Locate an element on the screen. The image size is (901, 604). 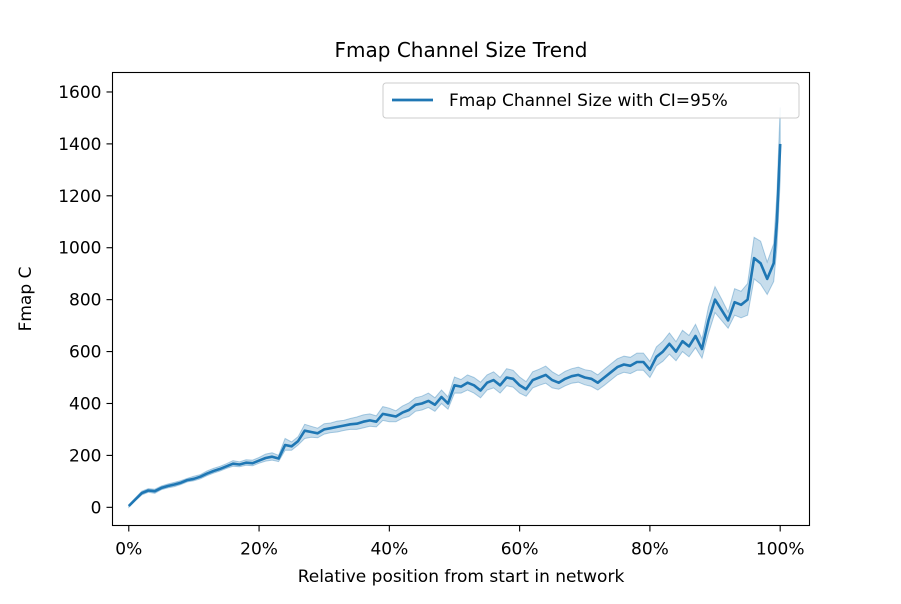
legend-box is located at coordinates (591, 100).